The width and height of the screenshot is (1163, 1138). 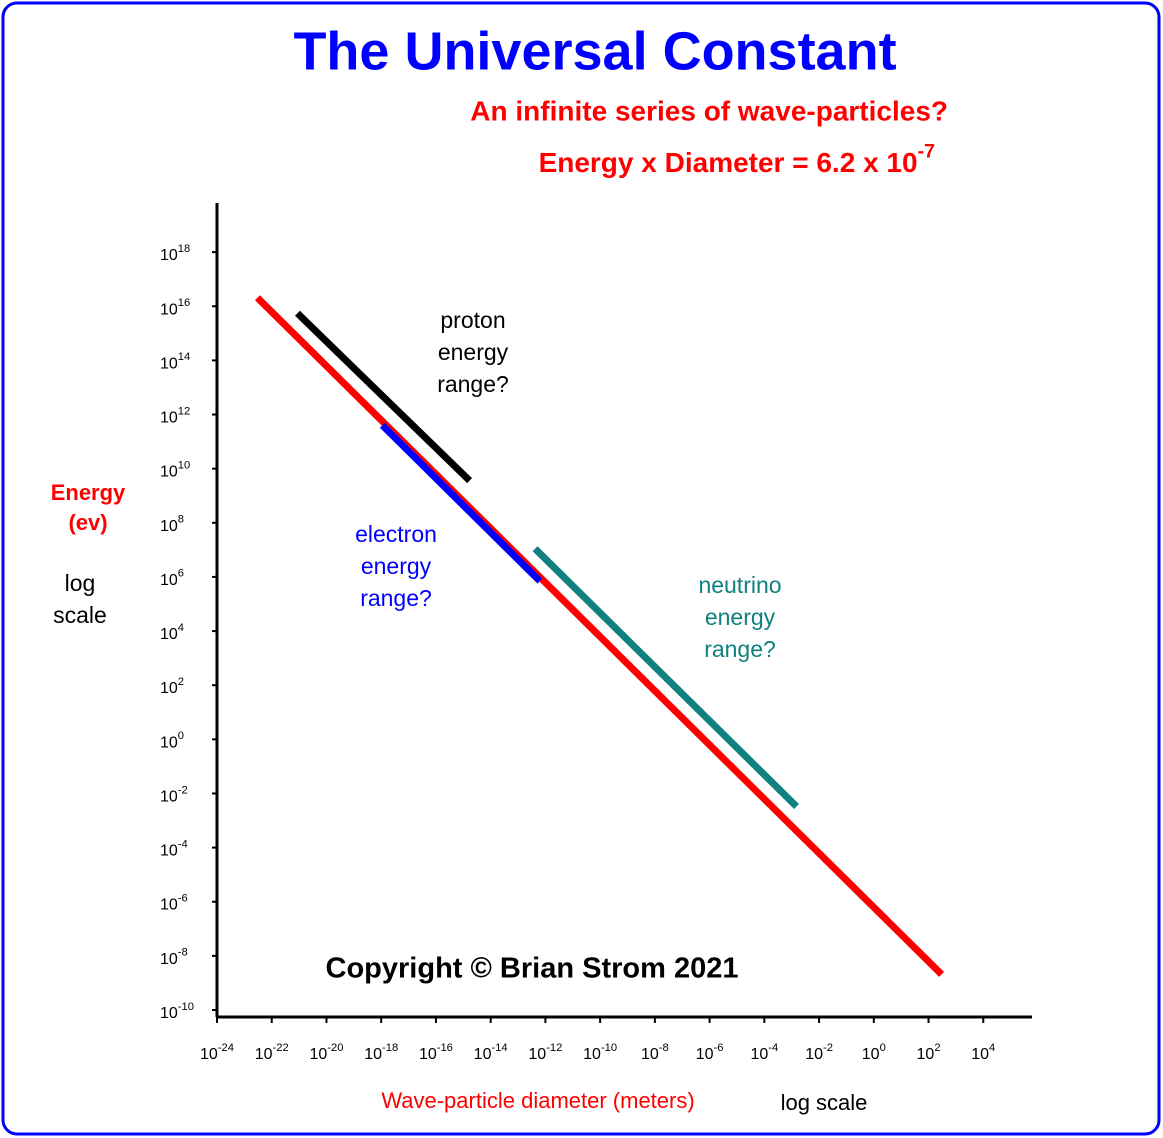 I want to click on annotation: neutrino, so click(x=739, y=585).